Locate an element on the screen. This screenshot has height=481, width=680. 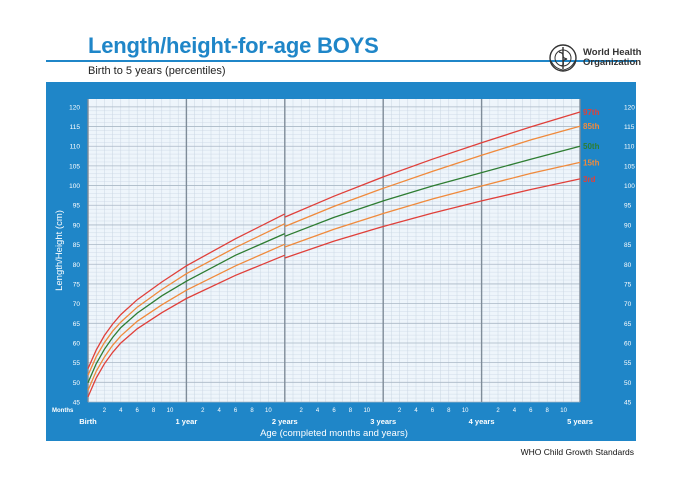
y-tick-right: 100 is located at coordinates (629, 186).